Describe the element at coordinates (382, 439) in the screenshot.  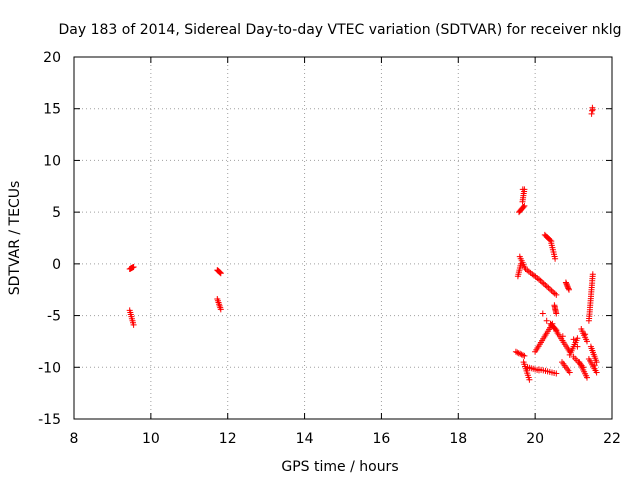
I see `x-tick-label: 16` at that location.